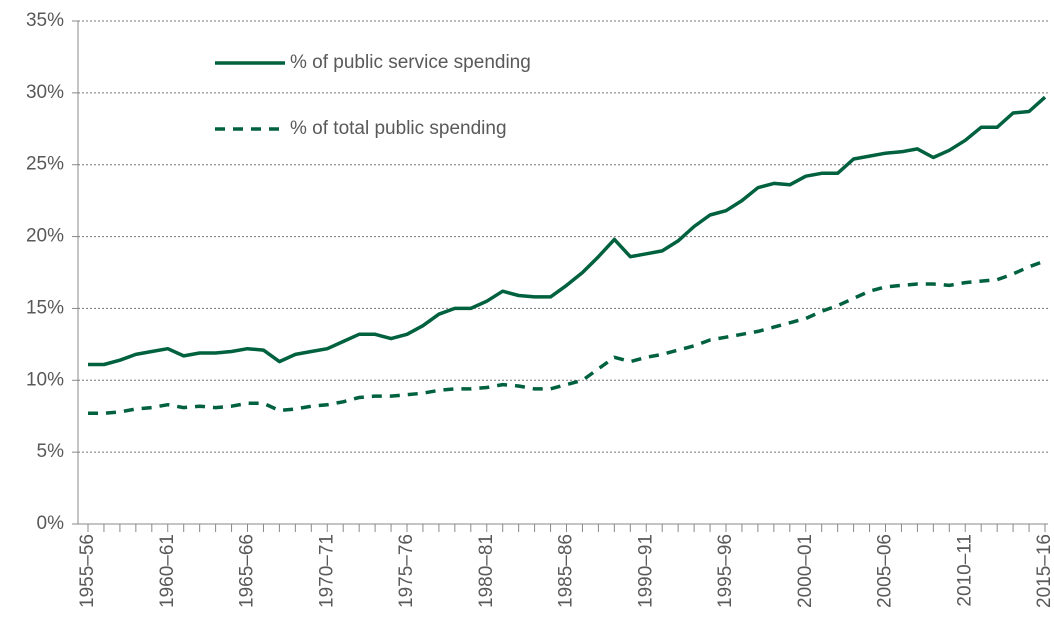 The height and width of the screenshot is (633, 1054). Describe the element at coordinates (247, 571) in the screenshot. I see `x-tick-label: 1965–66` at that location.